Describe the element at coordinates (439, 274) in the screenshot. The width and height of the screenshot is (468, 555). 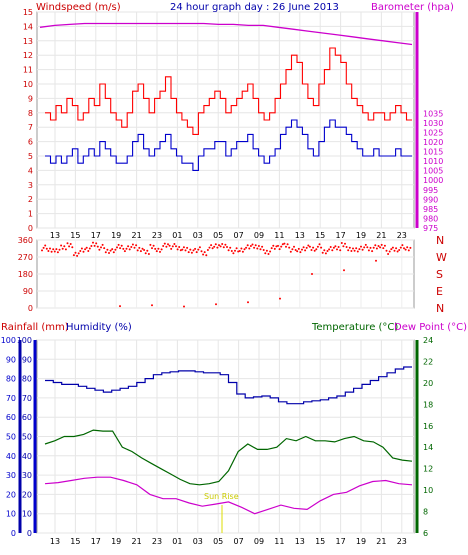
I see `compass-label: S` at that location.